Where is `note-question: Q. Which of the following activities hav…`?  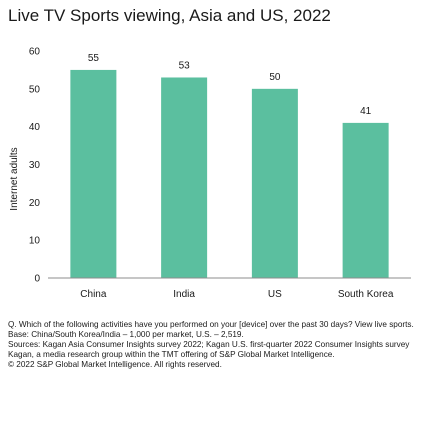
note-question: Q. Which of the following activities hav… is located at coordinates (211, 324).